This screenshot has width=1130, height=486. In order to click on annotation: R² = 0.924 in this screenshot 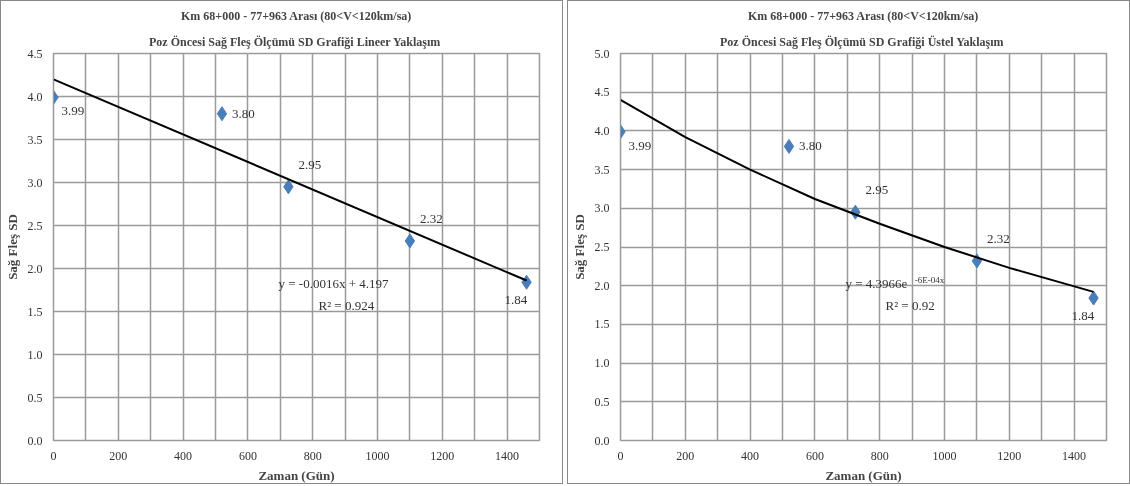, I will do `click(346, 305)`.